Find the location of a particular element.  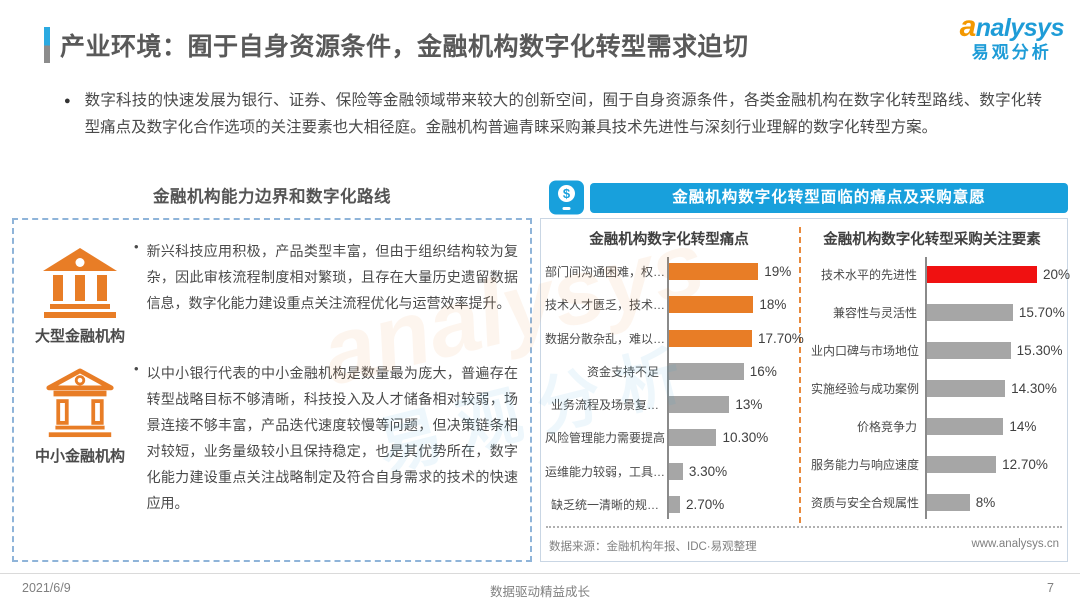

chart-category-label: 实施经验与成功案例 is located at coordinates (865, 388).